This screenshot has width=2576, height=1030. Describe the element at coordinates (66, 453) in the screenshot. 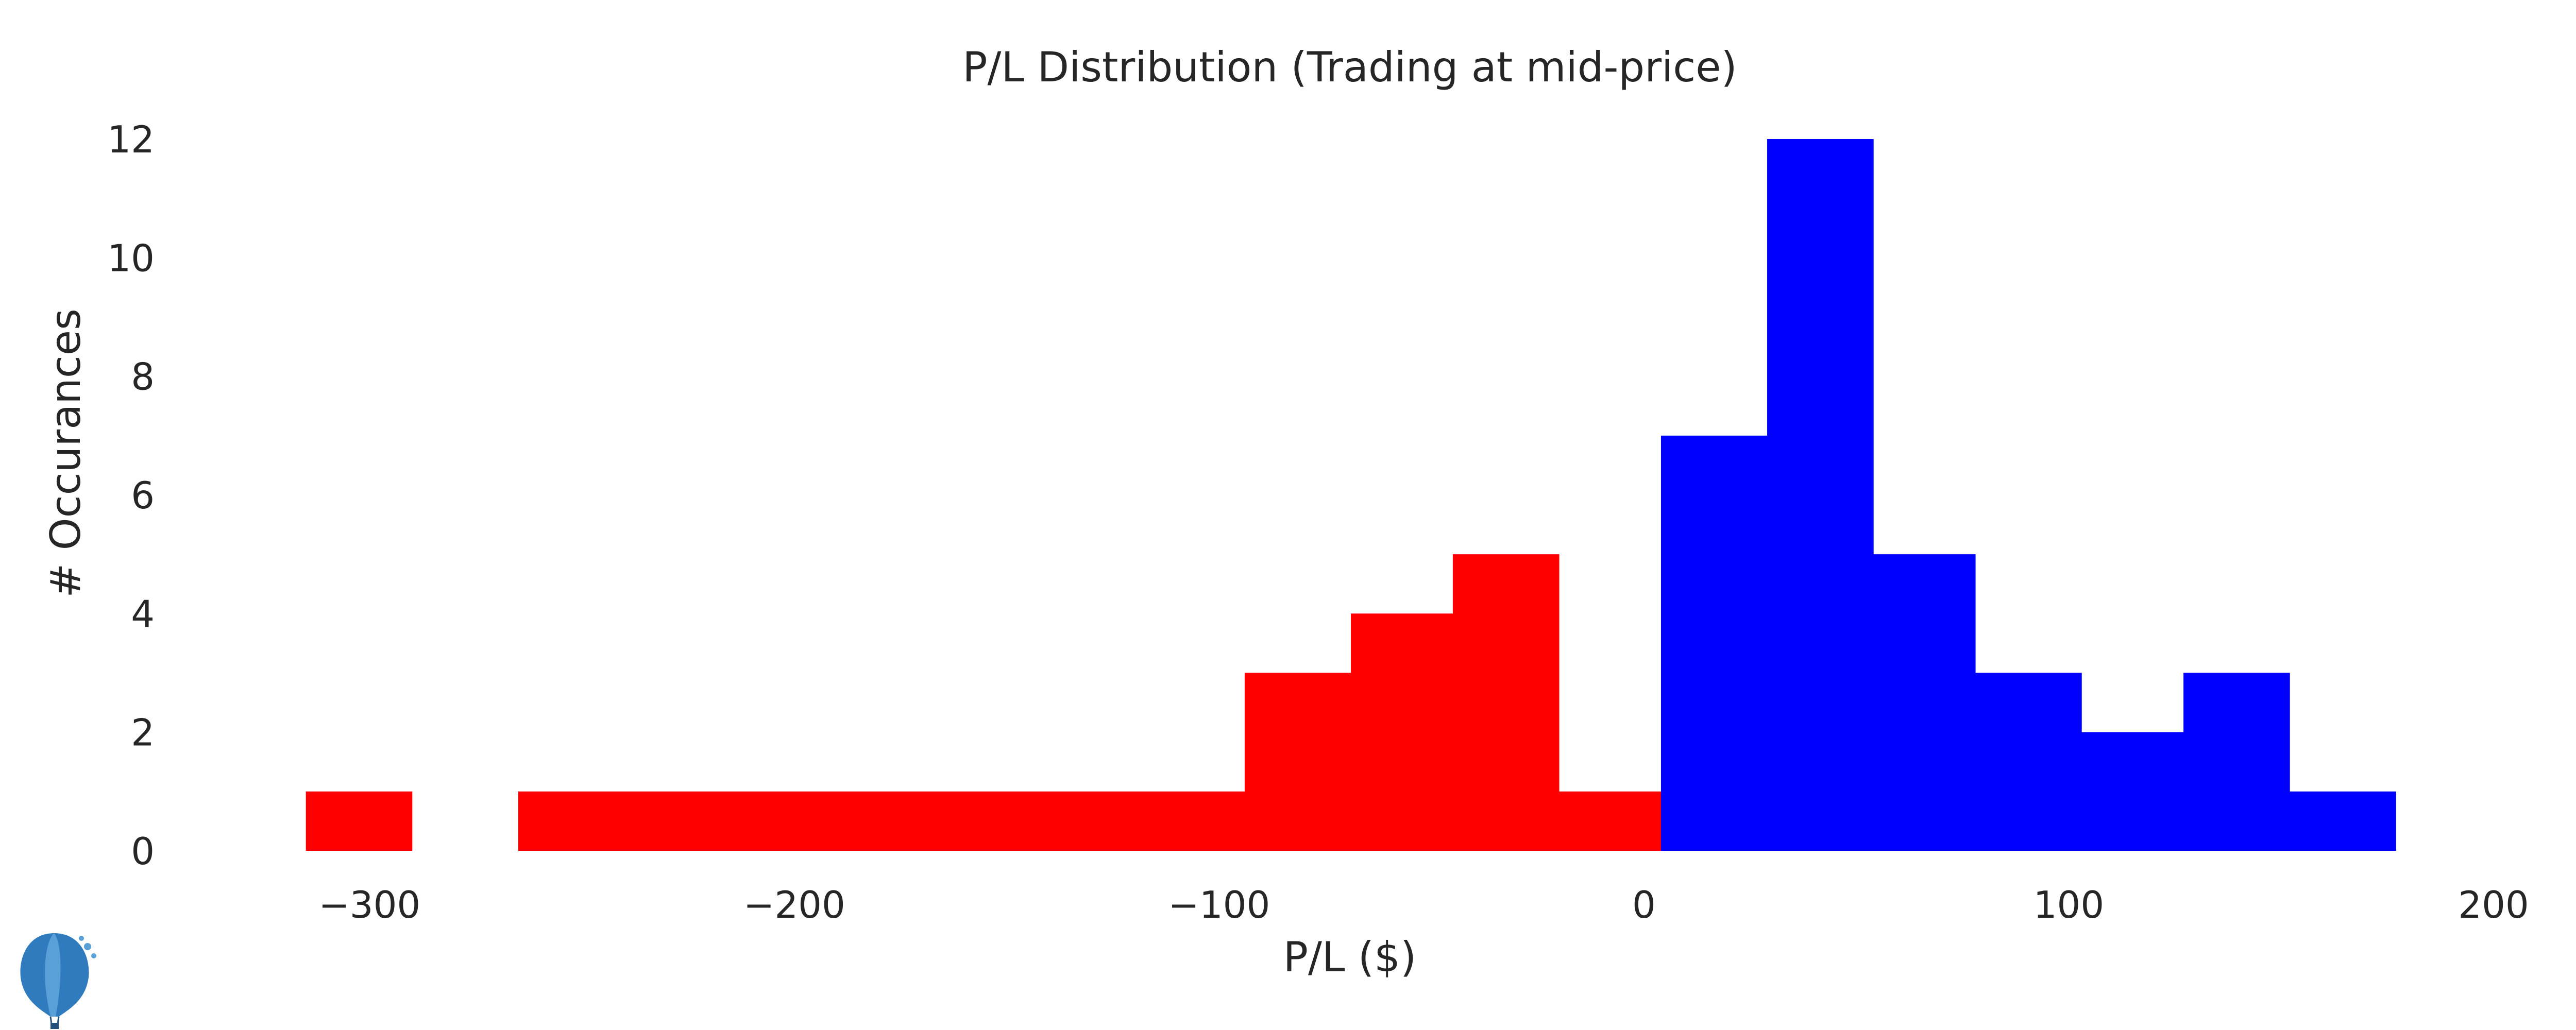

I see `y-axis-label: # Occurances` at that location.